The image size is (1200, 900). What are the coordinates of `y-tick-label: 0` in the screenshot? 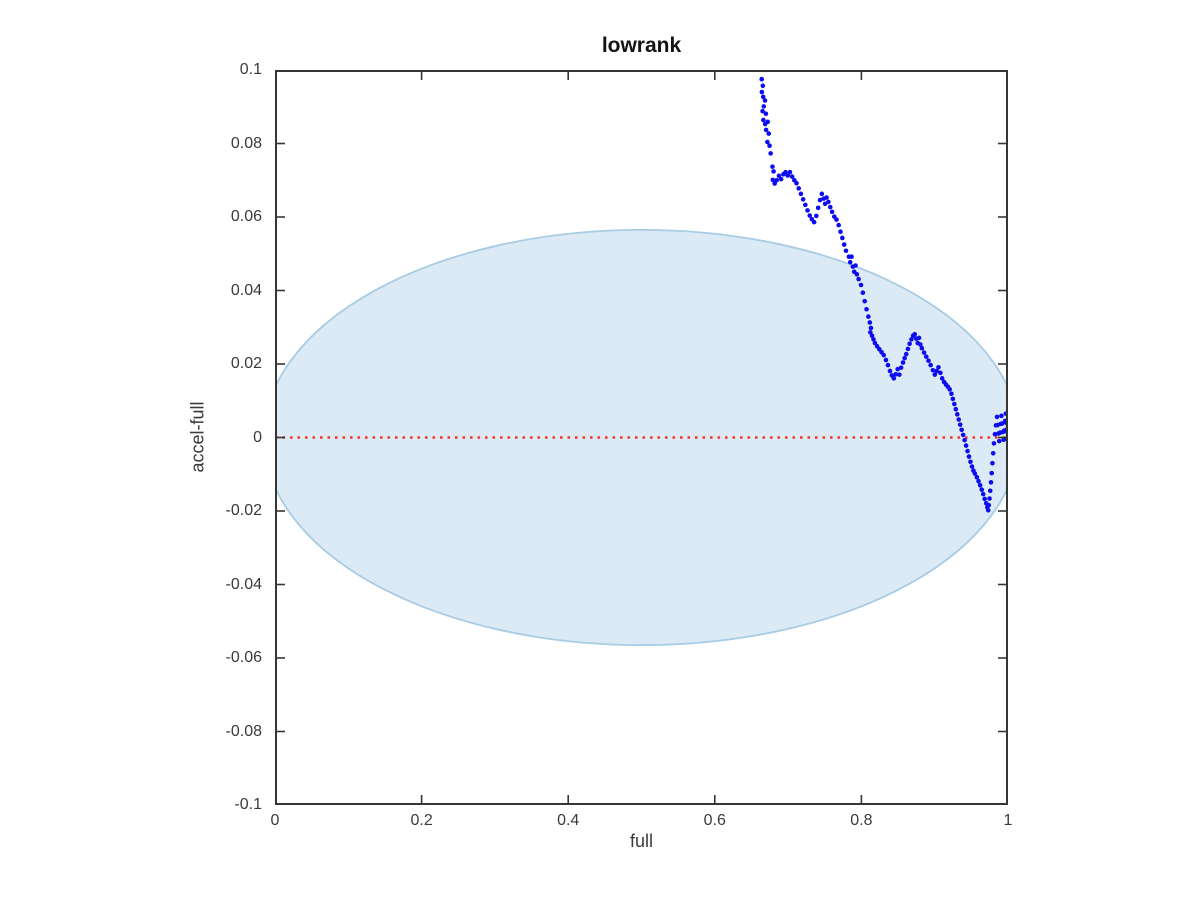 It's located at (257, 437).